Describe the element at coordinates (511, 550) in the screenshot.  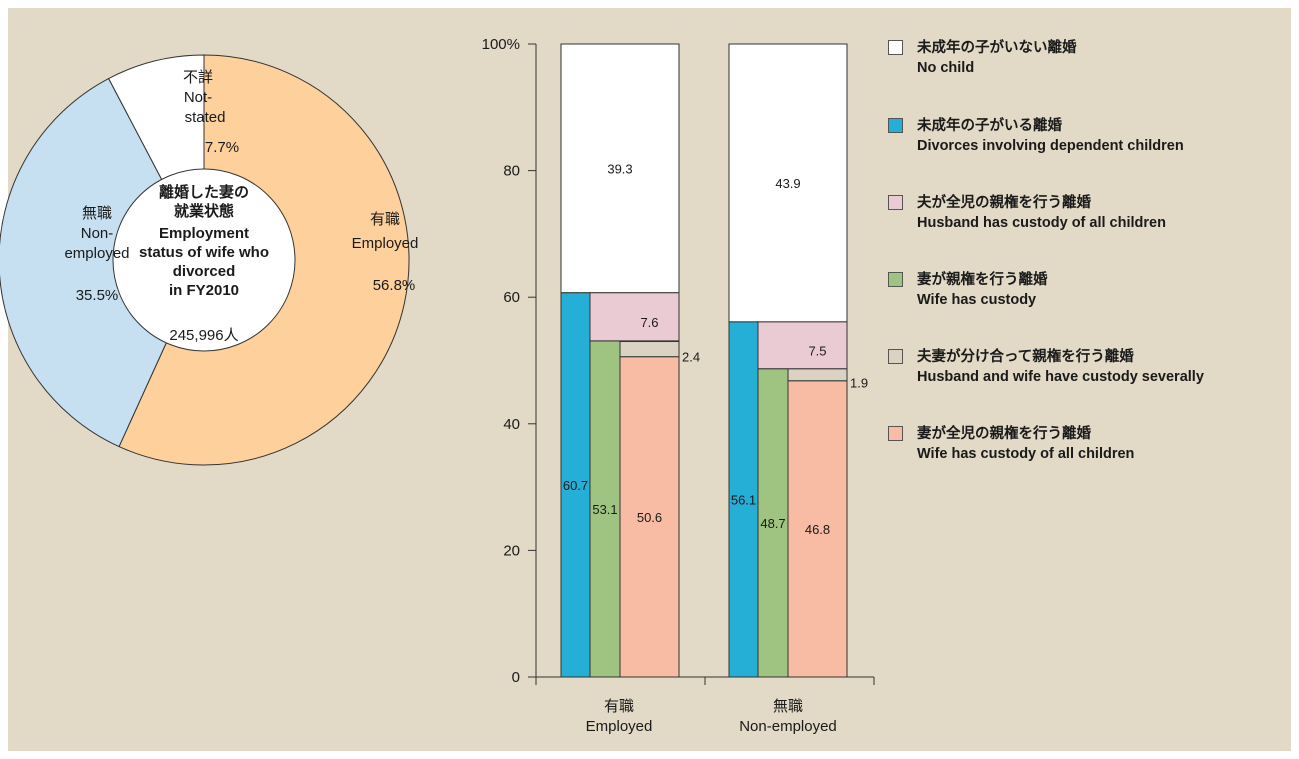
I see `y-tick-label: 20` at that location.